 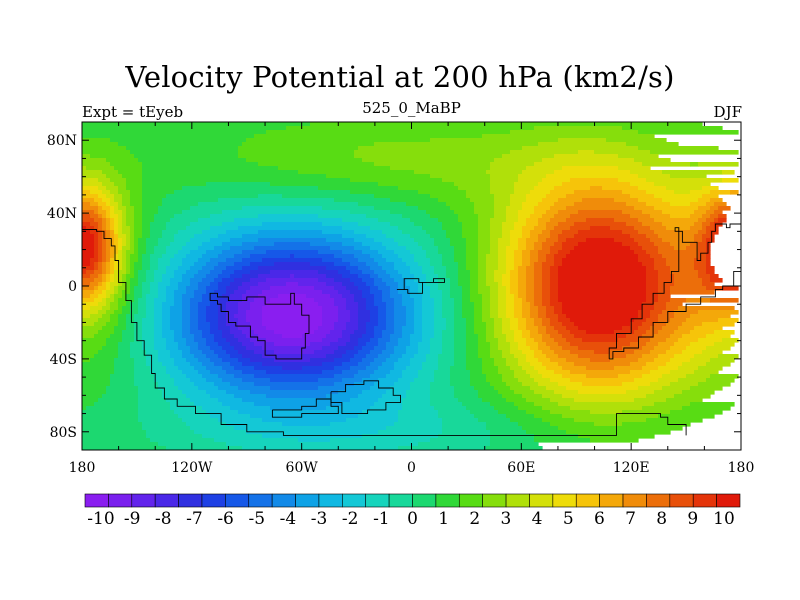 What do you see at coordinates (727, 112) in the screenshot?
I see `season-label: DJF` at bounding box center [727, 112].